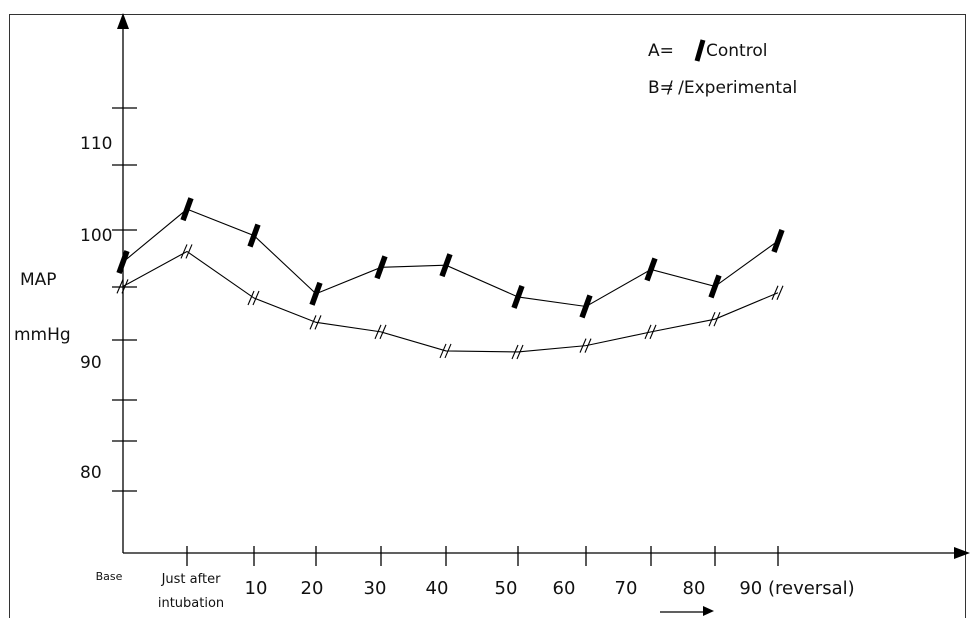 This screenshot has height=618, width=975. I want to click on legend-a-marker, so click(700, 50).